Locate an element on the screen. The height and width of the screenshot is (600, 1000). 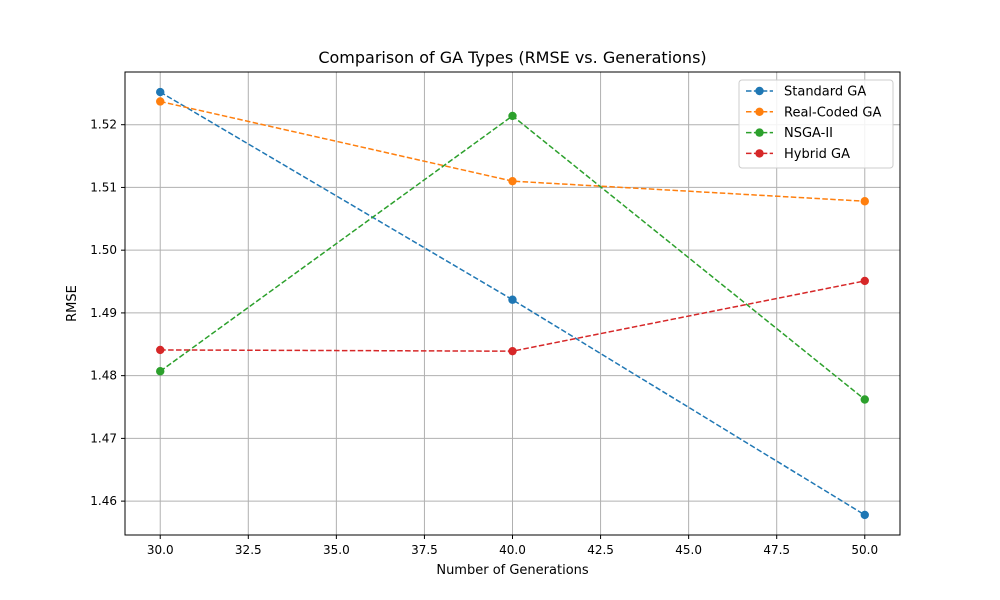
y-tick-label: 1.50 is located at coordinates (103, 250).